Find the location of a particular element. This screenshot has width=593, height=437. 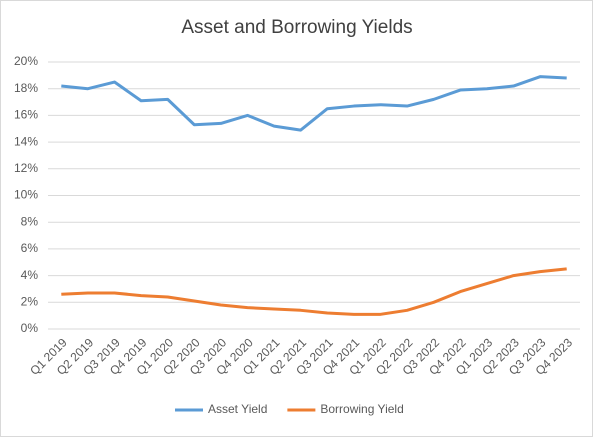

y-tick-label: 0% is located at coordinates (30, 328).